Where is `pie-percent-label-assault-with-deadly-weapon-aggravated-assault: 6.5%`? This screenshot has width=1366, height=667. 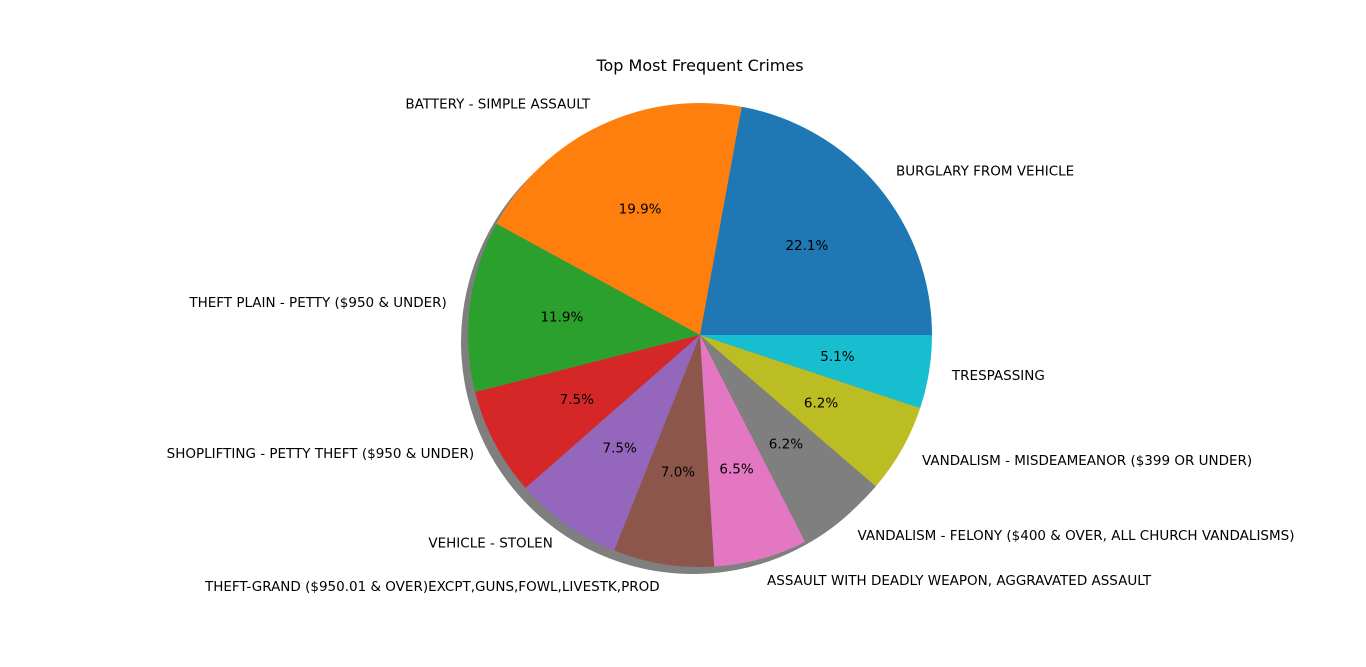 pie-percent-label-assault-with-deadly-weapon-aggravated-assault: 6.5% is located at coordinates (736, 469).